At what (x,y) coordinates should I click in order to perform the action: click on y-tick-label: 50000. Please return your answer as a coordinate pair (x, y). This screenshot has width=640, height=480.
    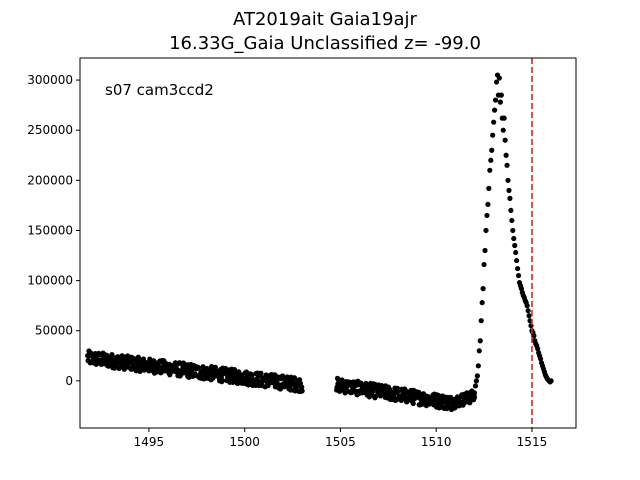
    Looking at the image, I should click on (54, 331).